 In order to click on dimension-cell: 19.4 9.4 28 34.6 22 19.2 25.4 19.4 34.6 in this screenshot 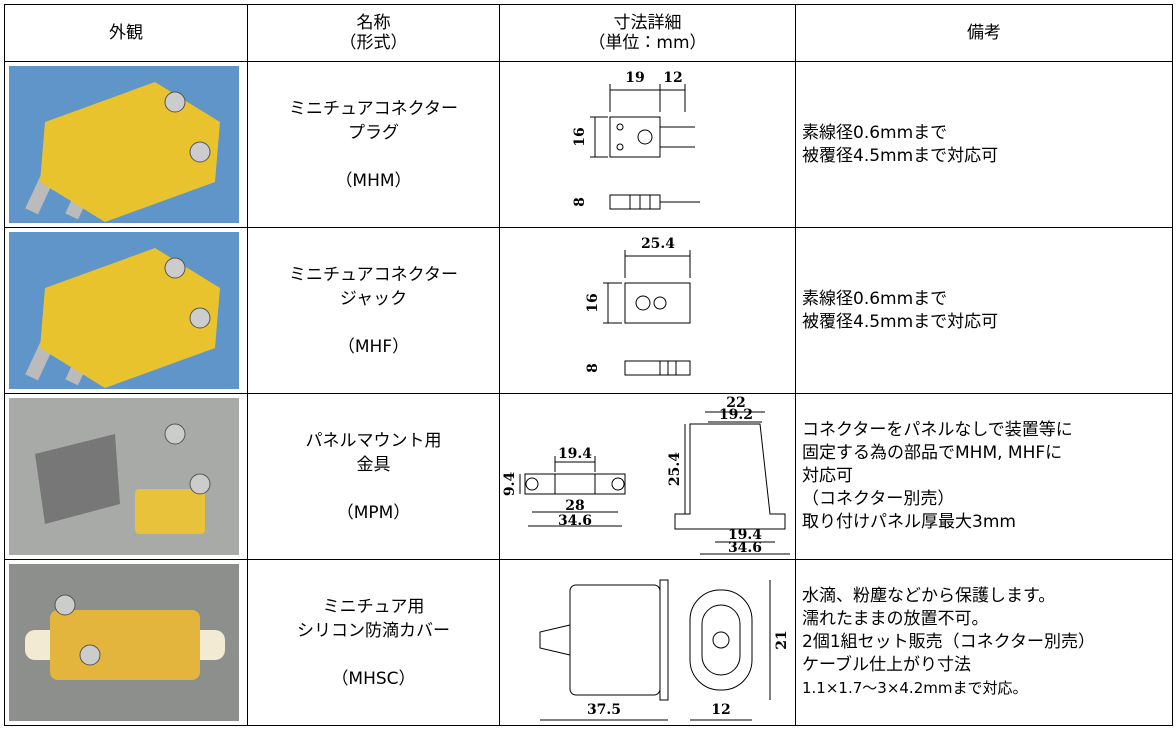, I will do `click(647, 476)`.